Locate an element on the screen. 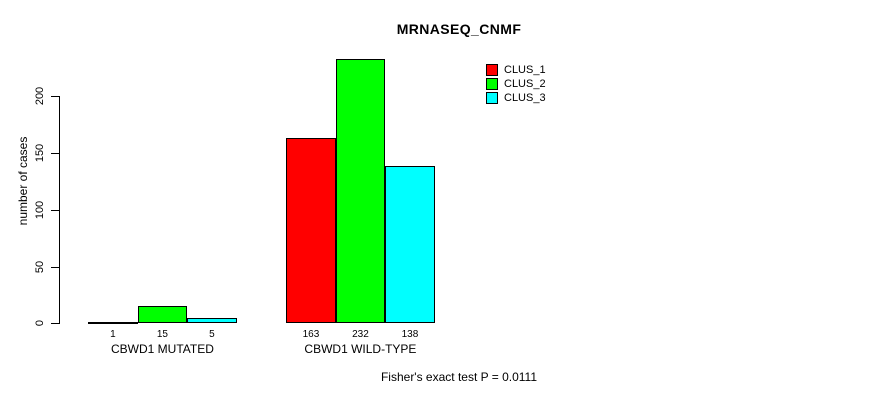  bar-clus_3-group1 is located at coordinates (212, 320).